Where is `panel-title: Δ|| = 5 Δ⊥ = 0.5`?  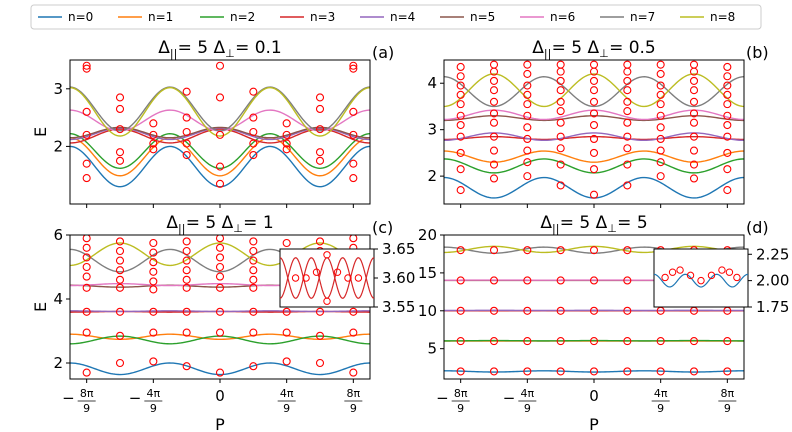 panel-title: Δ|| = 5 Δ⊥ = 0.5 is located at coordinates (594, 49).